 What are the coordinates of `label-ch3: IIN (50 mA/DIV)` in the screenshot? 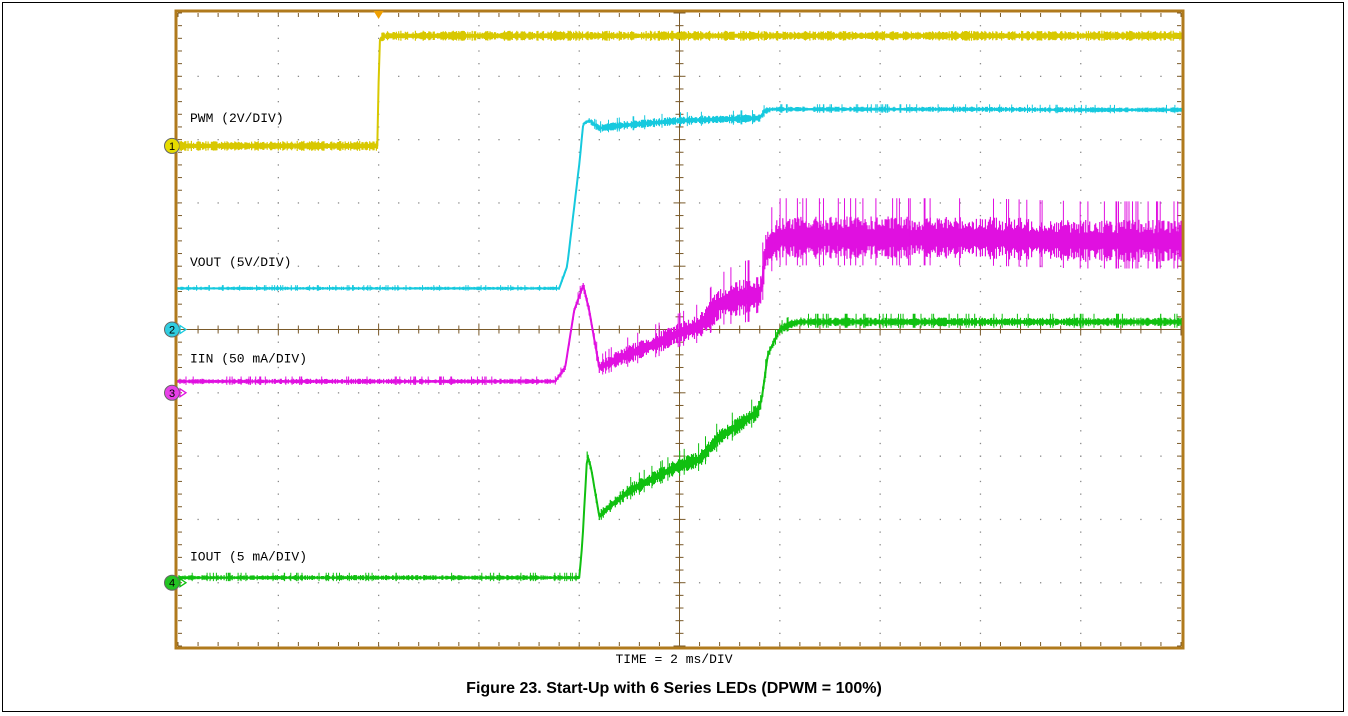 It's located at (248, 358).